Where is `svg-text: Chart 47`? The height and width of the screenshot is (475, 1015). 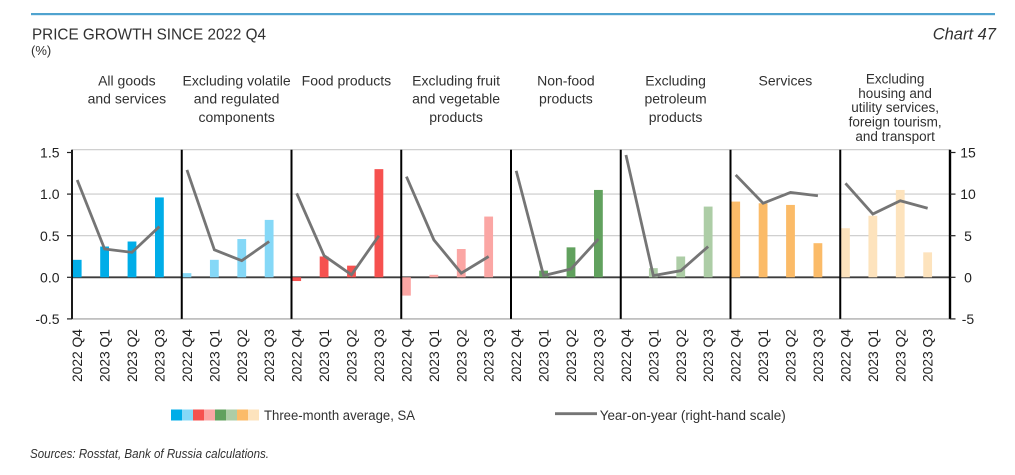
svg-text: Chart 47 is located at coordinates (965, 35).